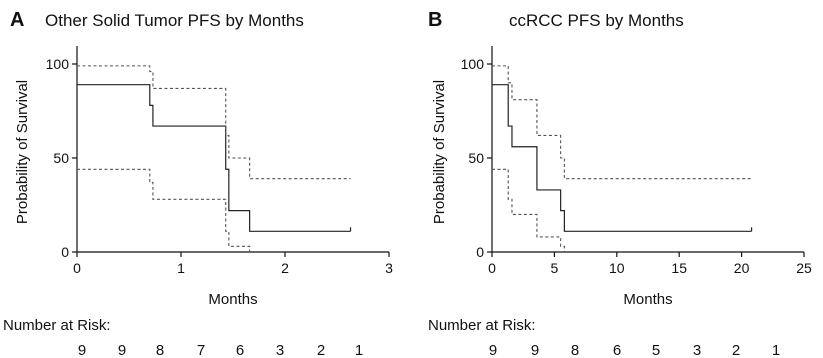 Image resolution: width=823 pixels, height=358 pixels. I want to click on panel-a-upper-ci-line, so click(214, 122).